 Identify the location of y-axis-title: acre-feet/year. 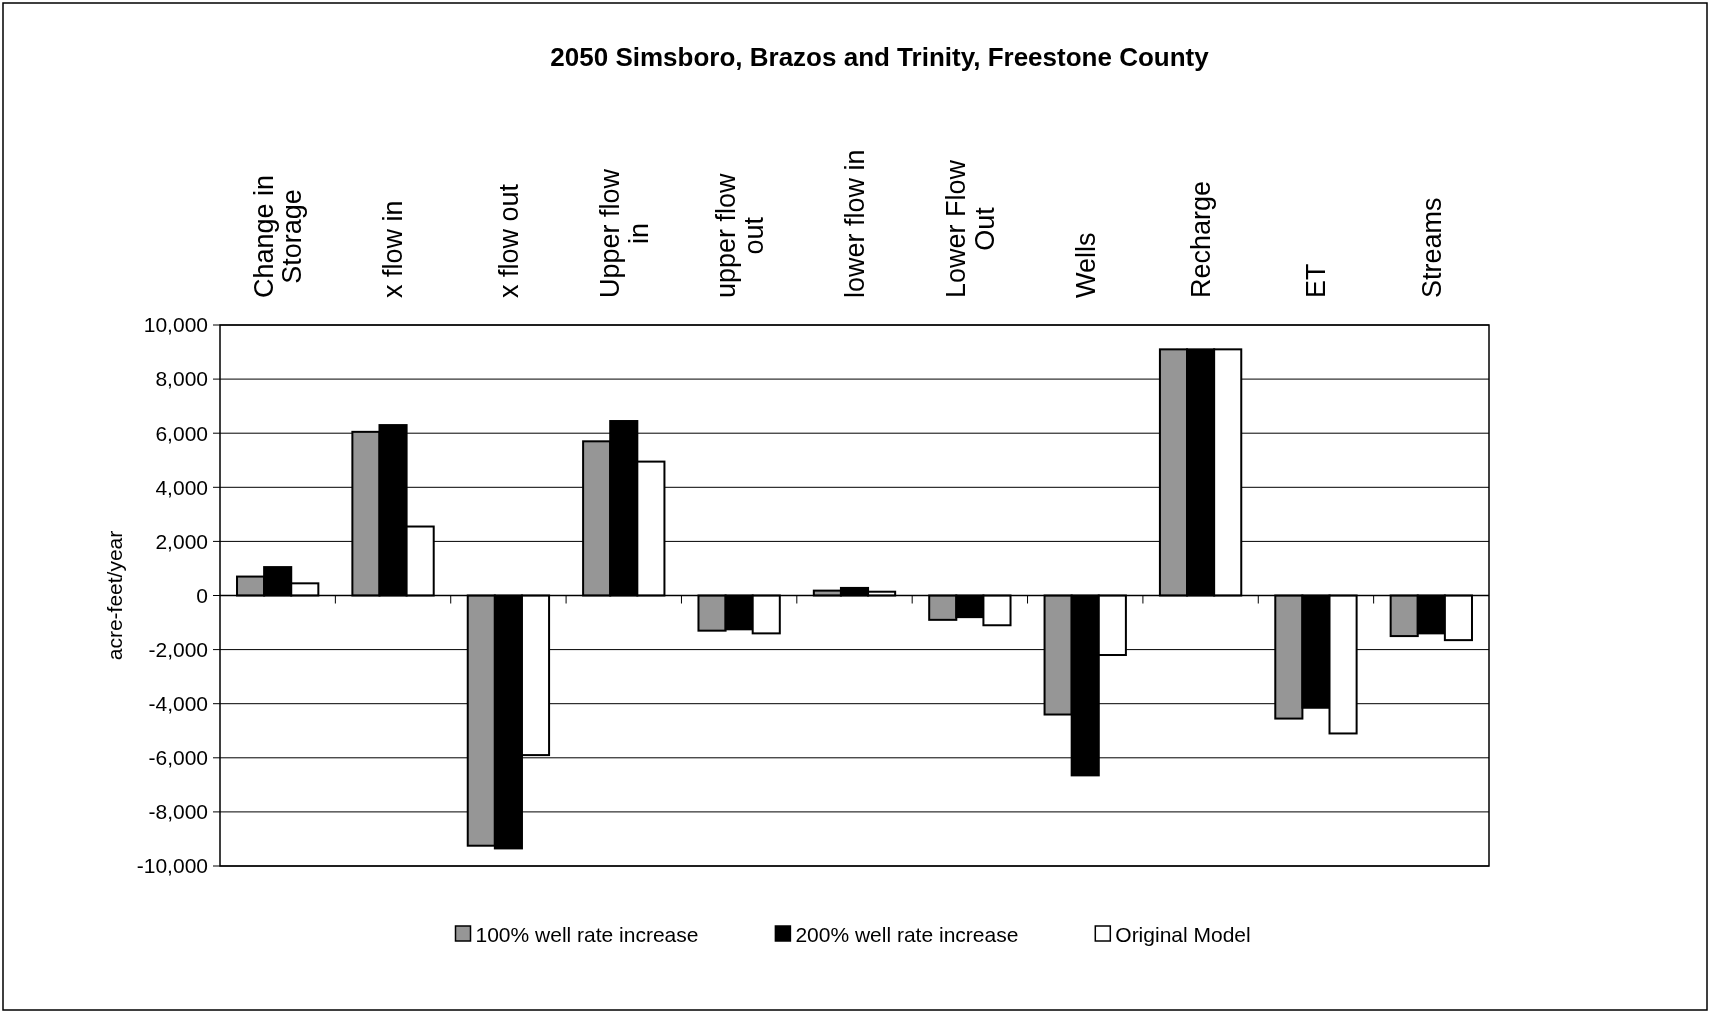
(114, 595).